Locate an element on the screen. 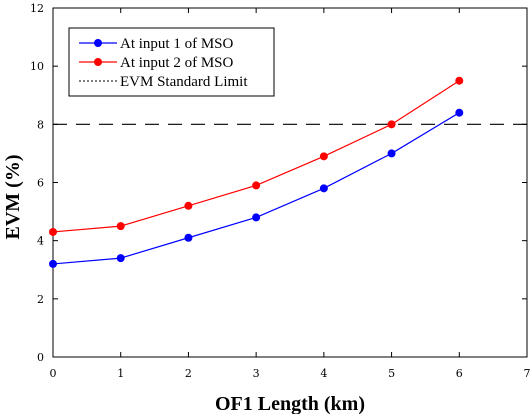 The width and height of the screenshot is (532, 414). x-tick-label: 1 is located at coordinates (120, 373).